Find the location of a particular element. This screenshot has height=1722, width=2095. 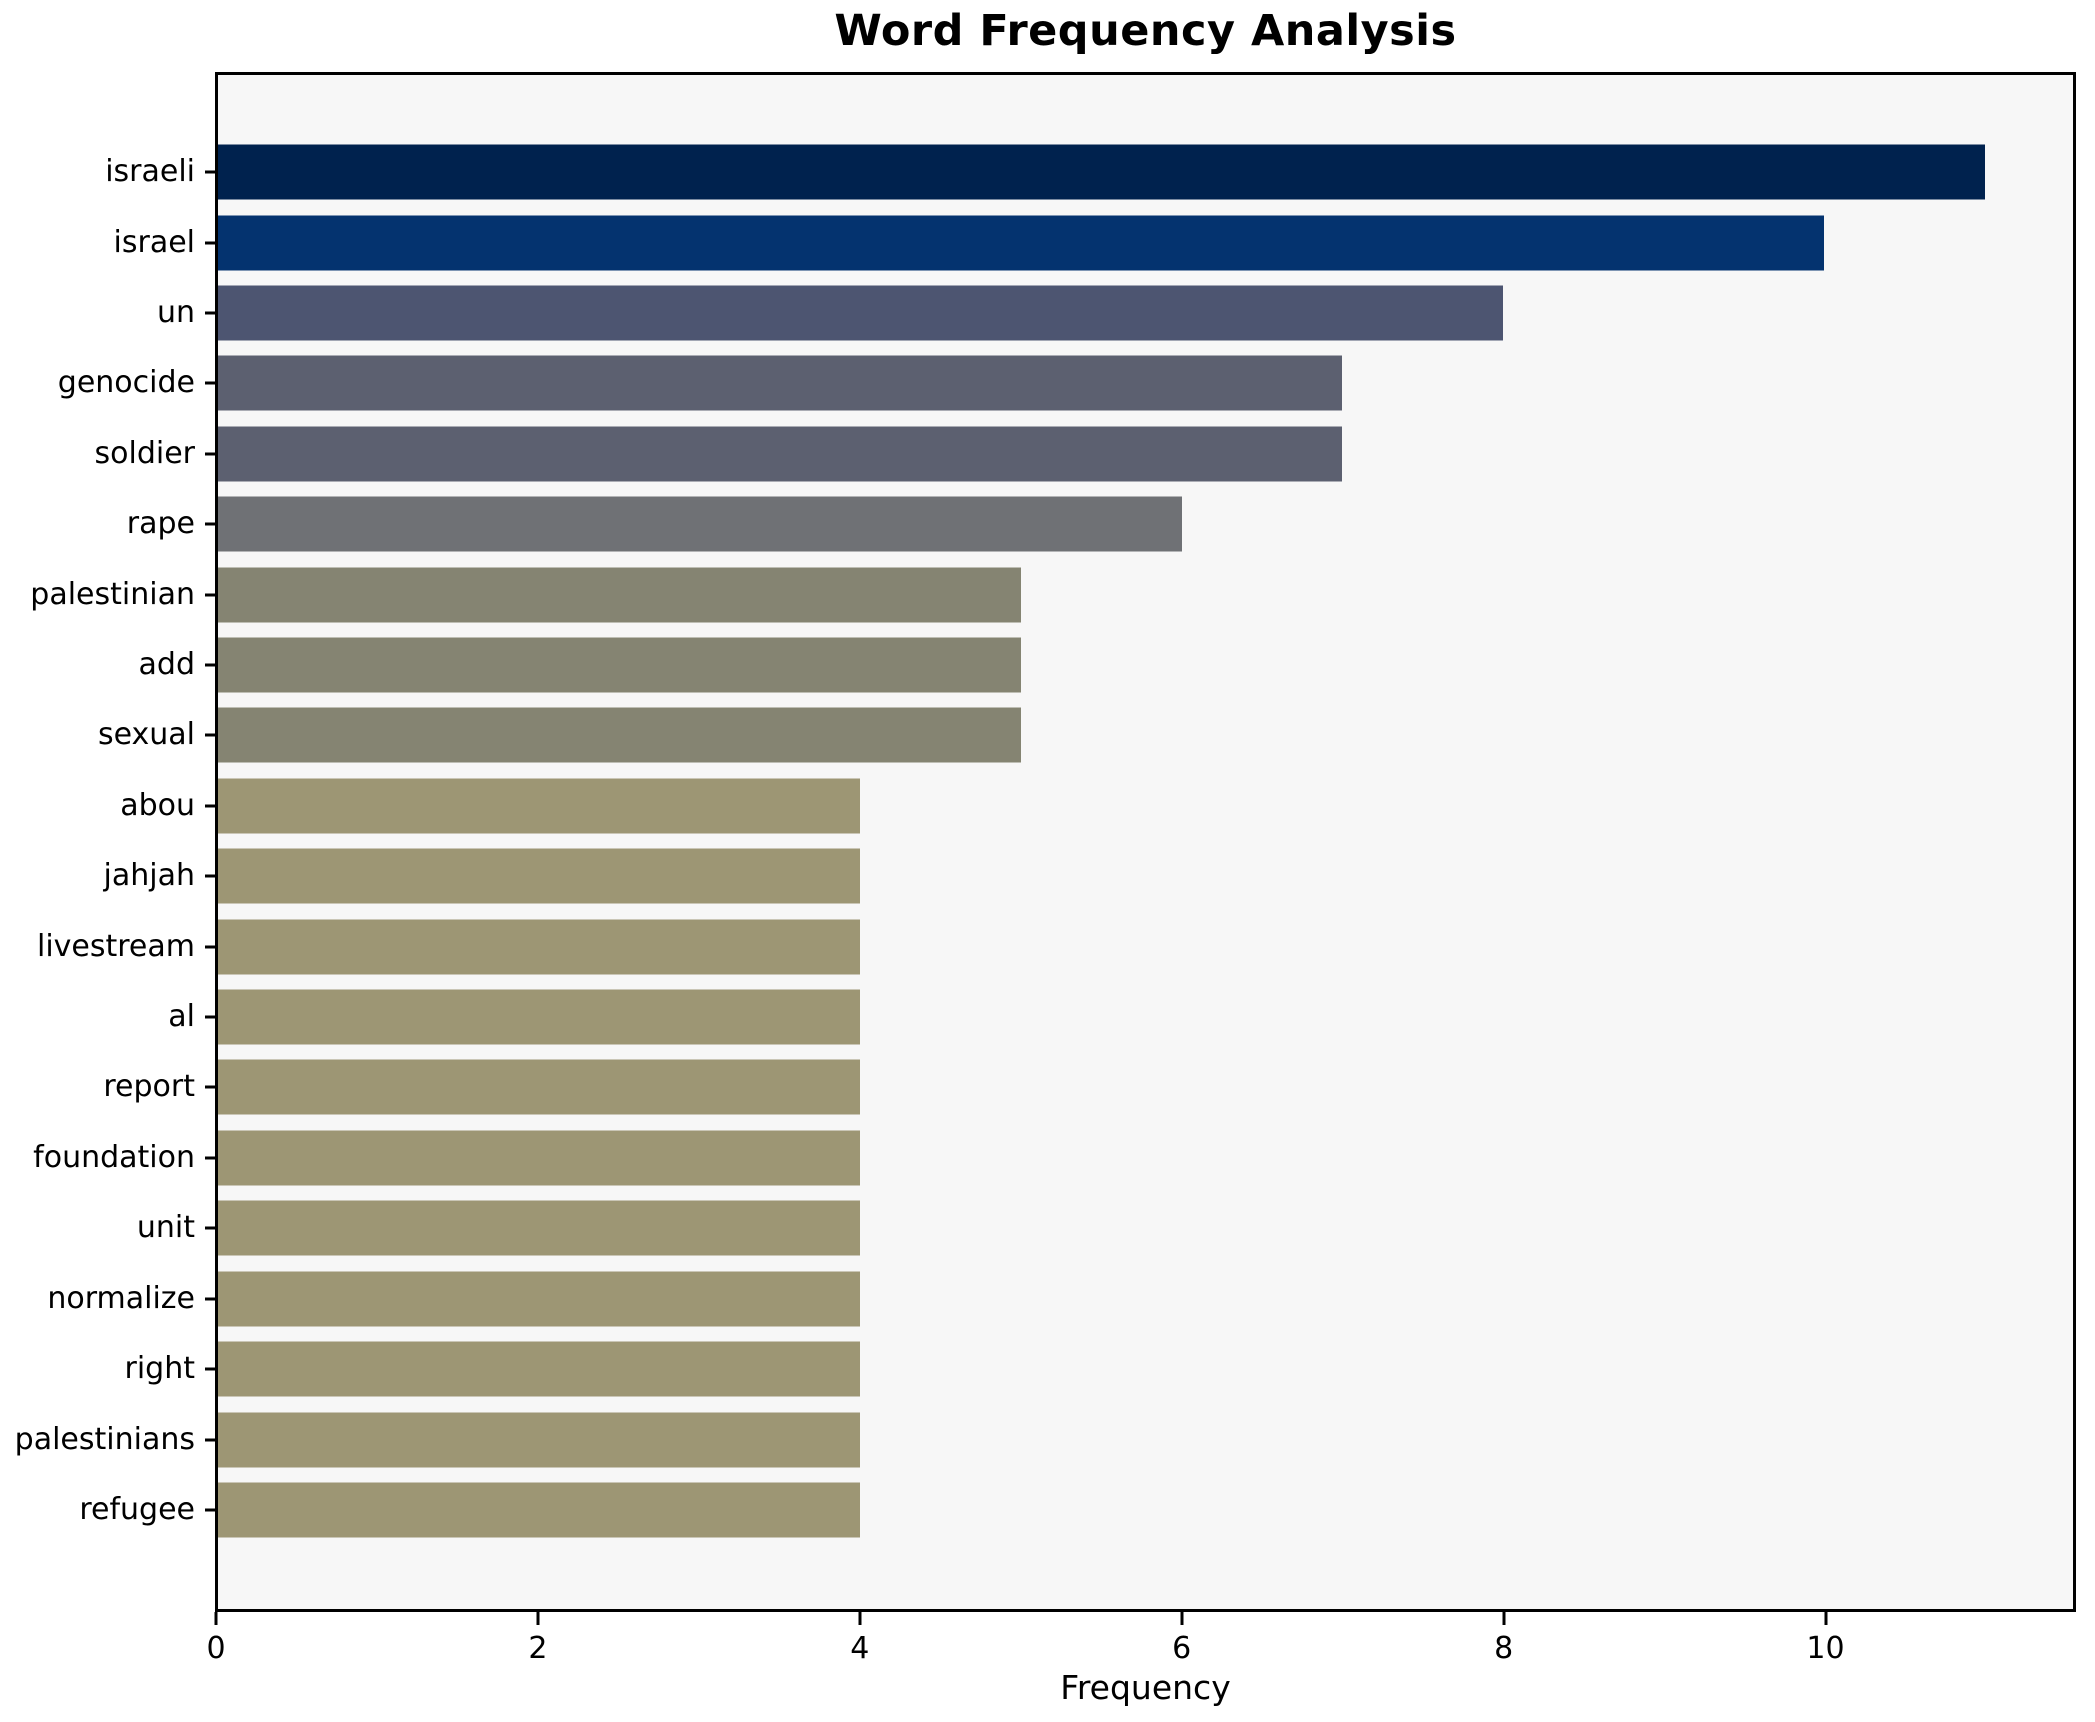

bar-row: unit is located at coordinates (1105, 1228).